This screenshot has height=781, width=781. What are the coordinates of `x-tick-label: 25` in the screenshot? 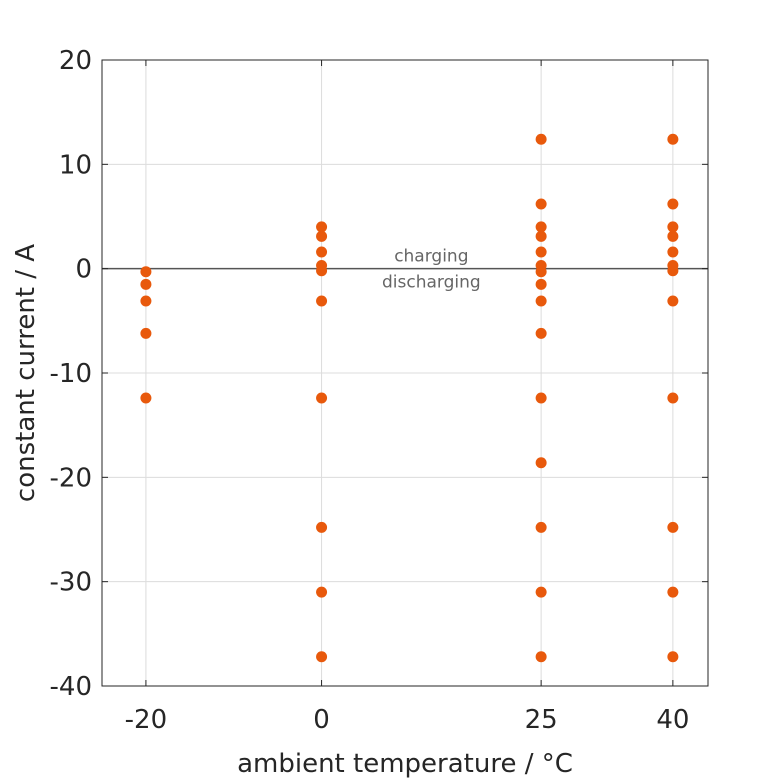 It's located at (541, 720).